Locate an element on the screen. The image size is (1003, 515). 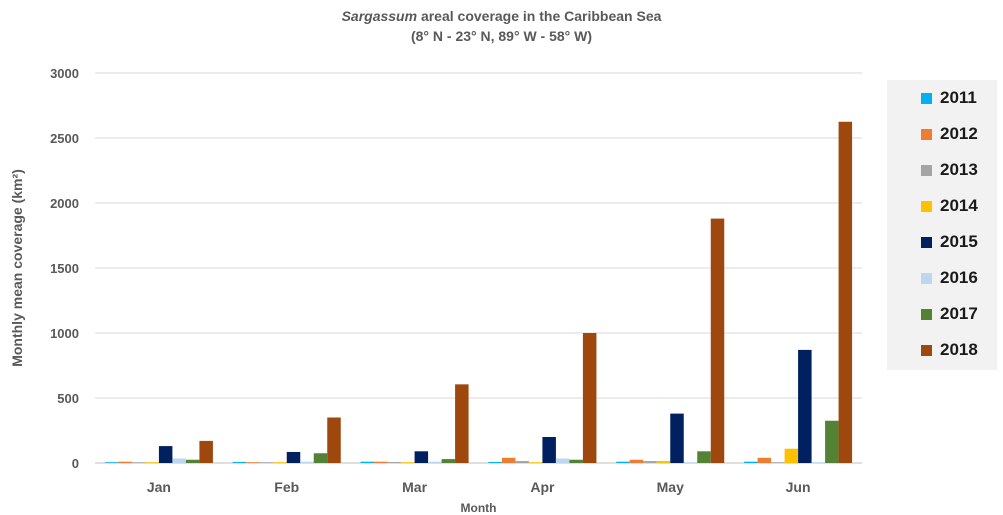
bar-2013-jun is located at coordinates (778, 462).